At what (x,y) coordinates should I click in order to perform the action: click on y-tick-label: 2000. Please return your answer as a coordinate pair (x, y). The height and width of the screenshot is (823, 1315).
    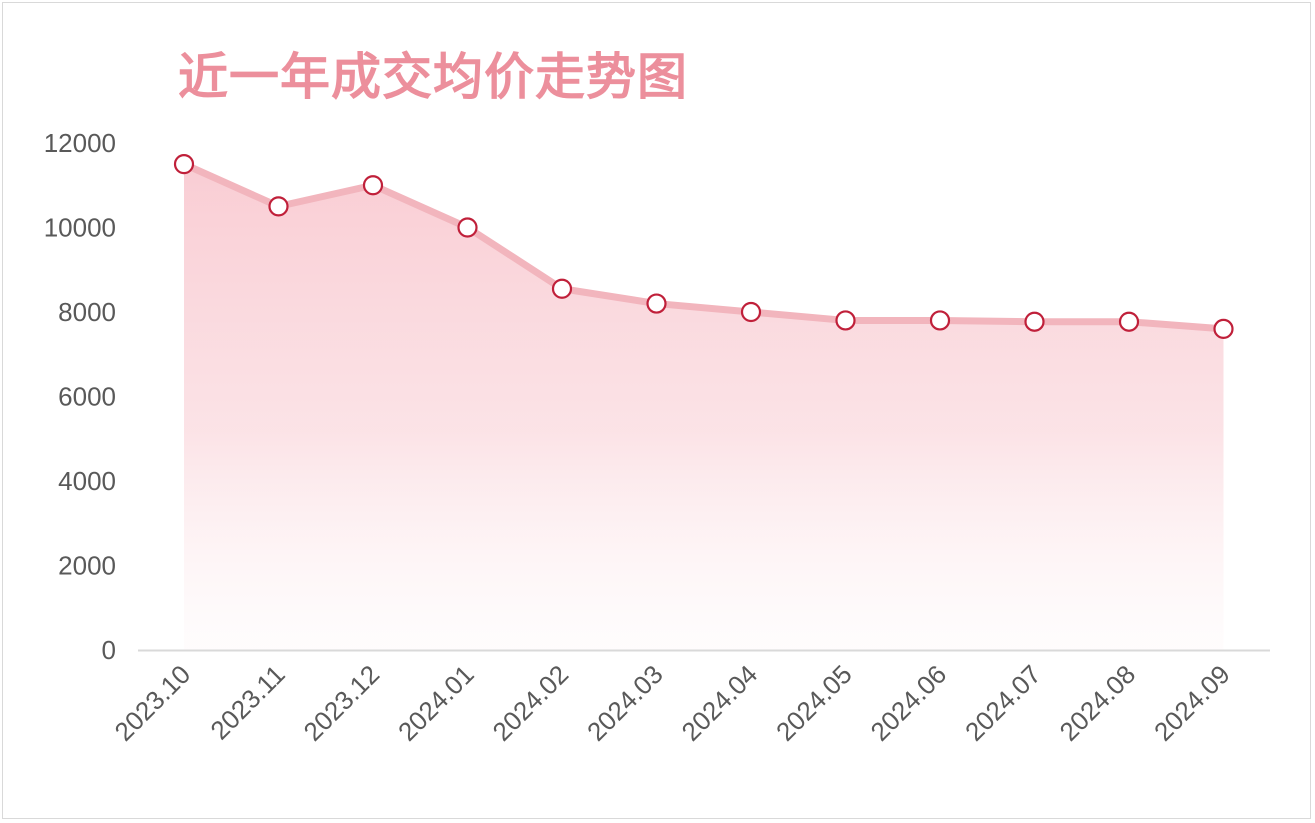
    Looking at the image, I should click on (87, 566).